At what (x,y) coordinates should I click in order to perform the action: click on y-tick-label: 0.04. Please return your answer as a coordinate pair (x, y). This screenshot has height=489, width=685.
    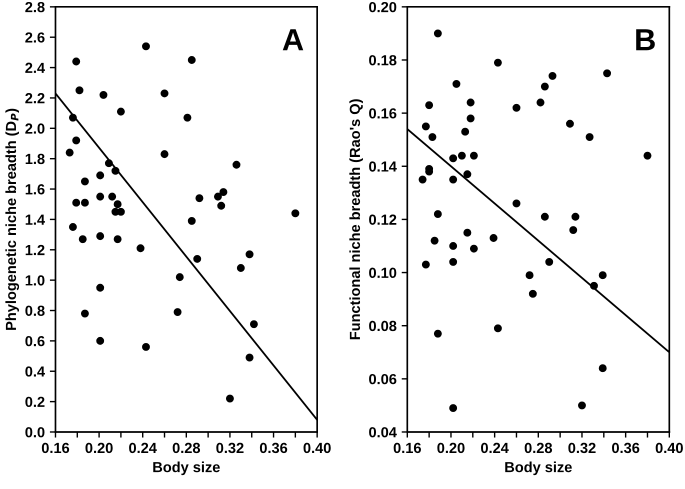
    Looking at the image, I should click on (383, 432).